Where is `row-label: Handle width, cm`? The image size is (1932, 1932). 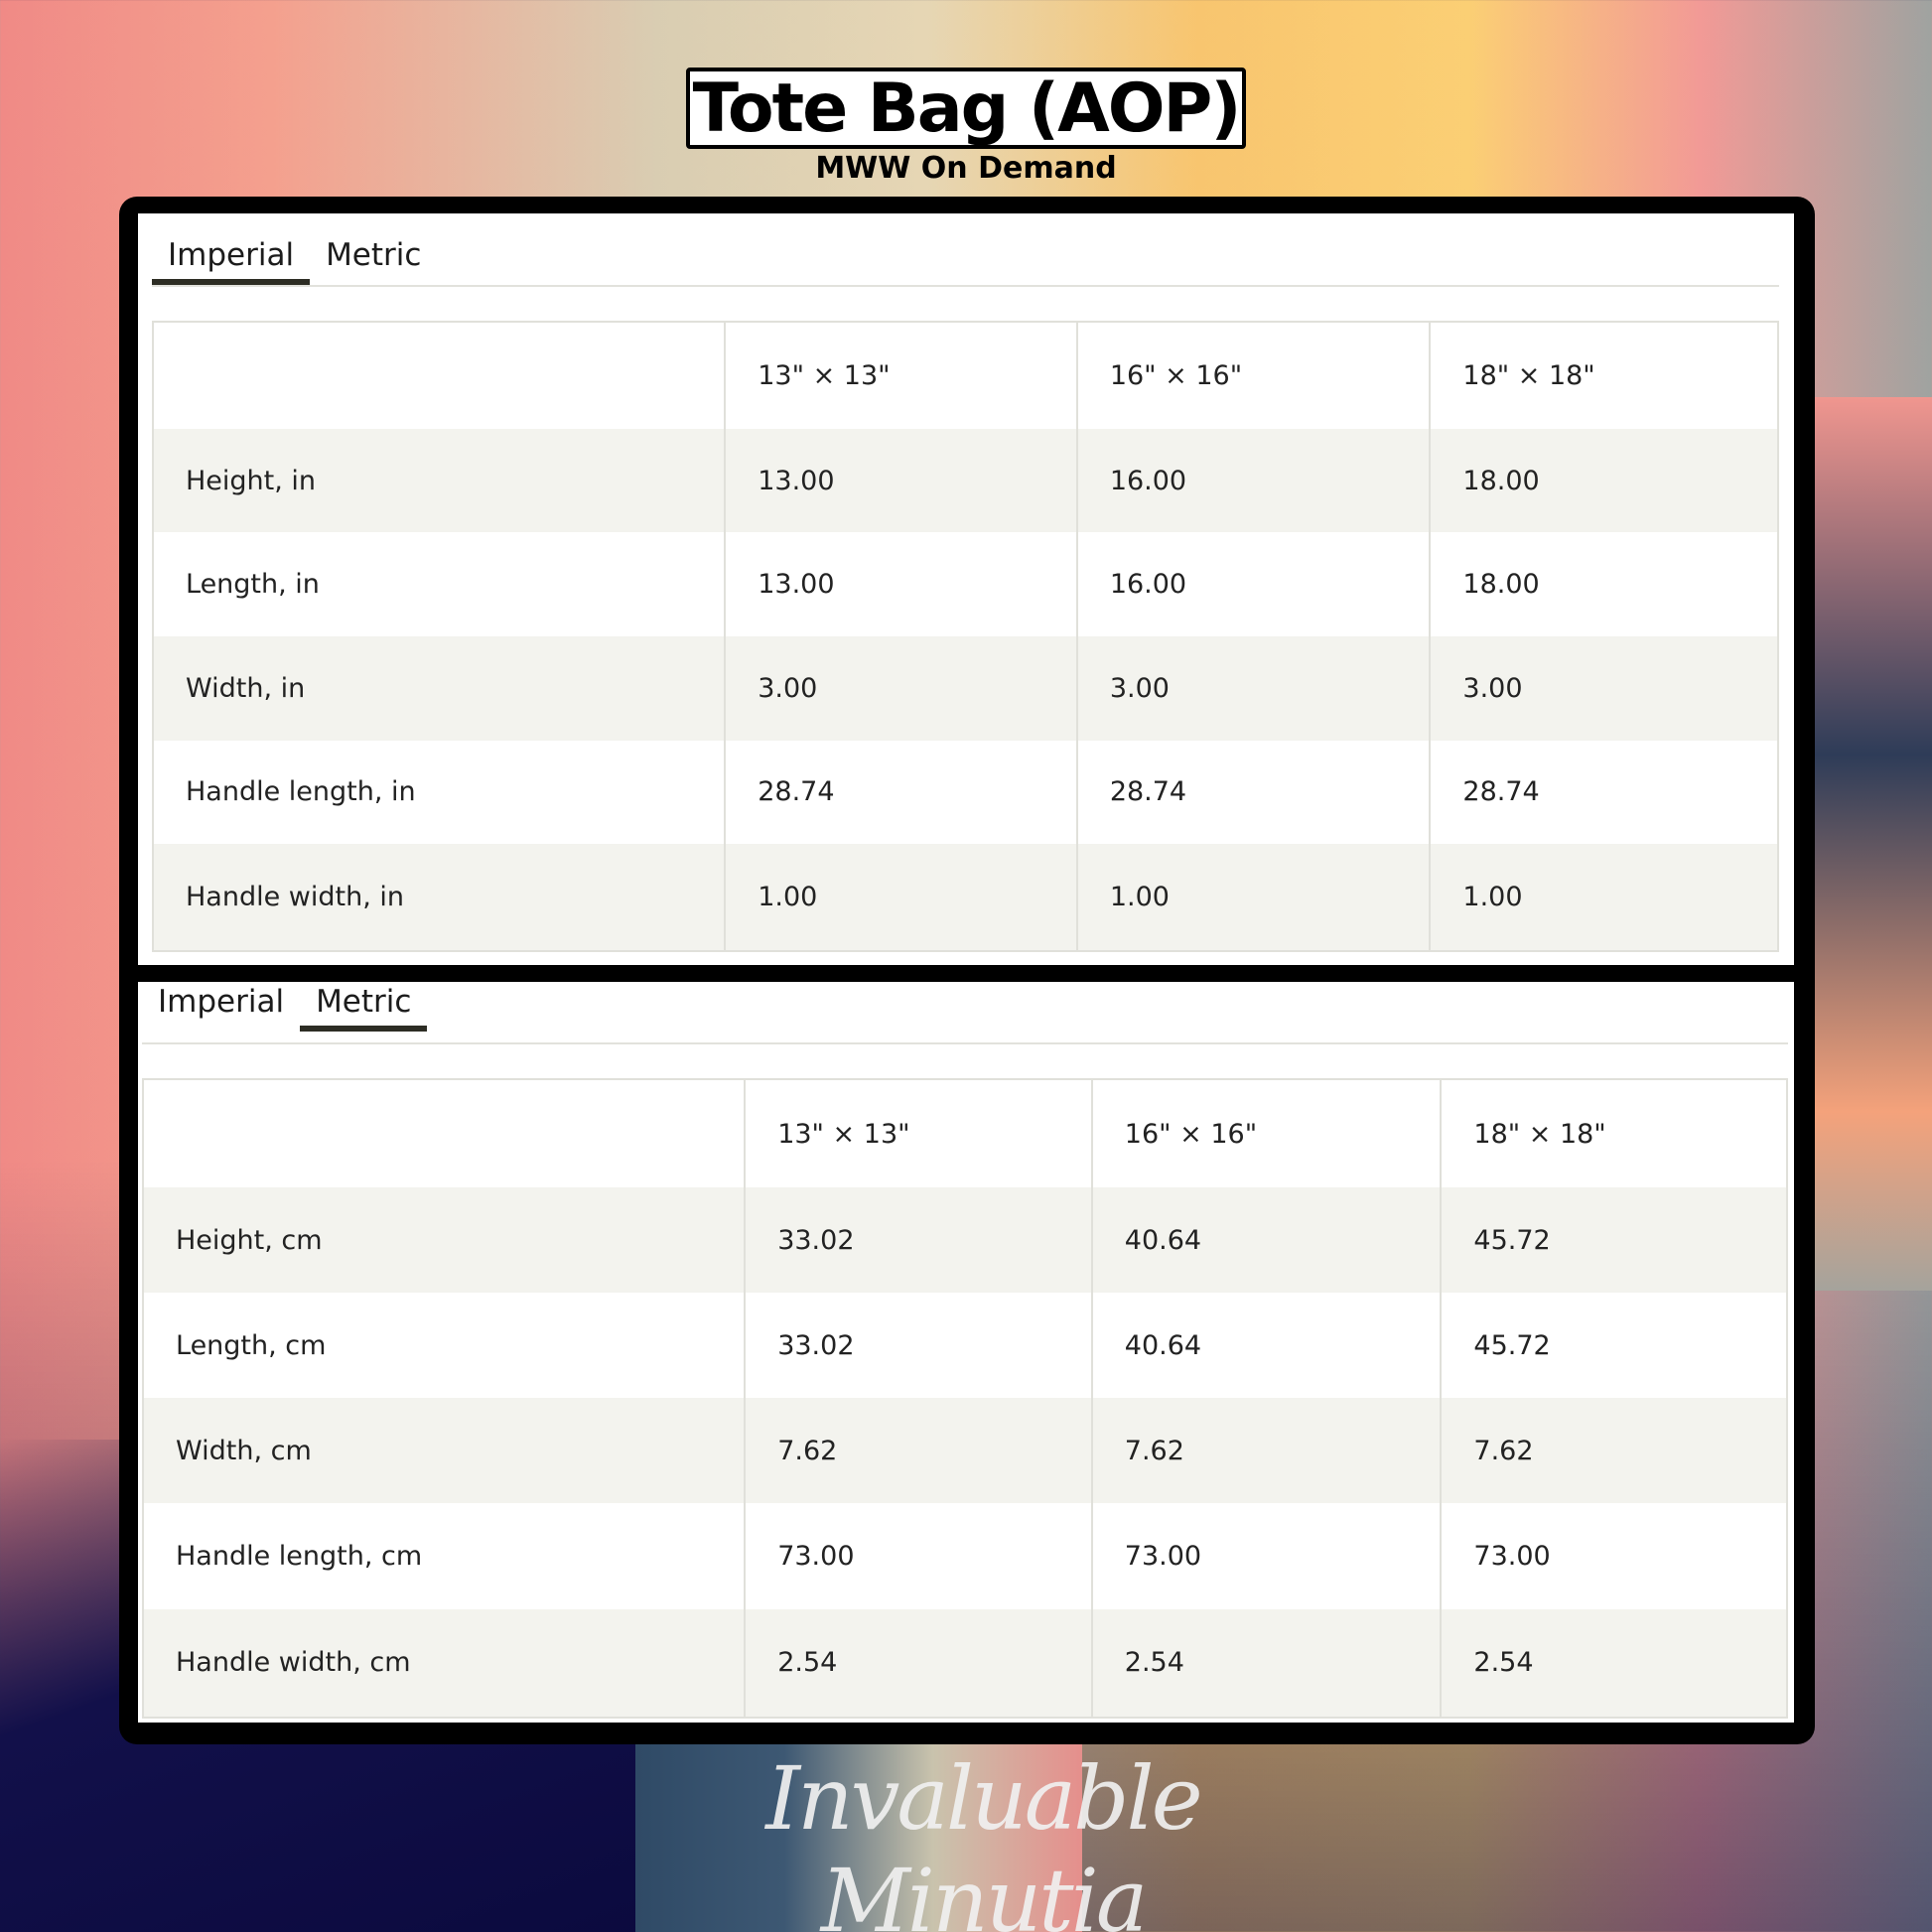 row-label: Handle width, cm is located at coordinates (444, 1663).